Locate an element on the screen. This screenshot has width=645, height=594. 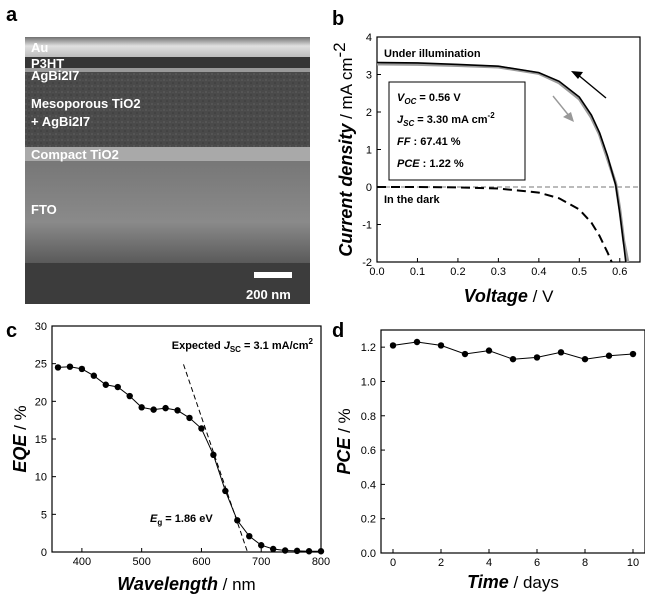
chart-c-annotation-expected-val: = 3.1 mA/cm is located at coordinates (275, 346).